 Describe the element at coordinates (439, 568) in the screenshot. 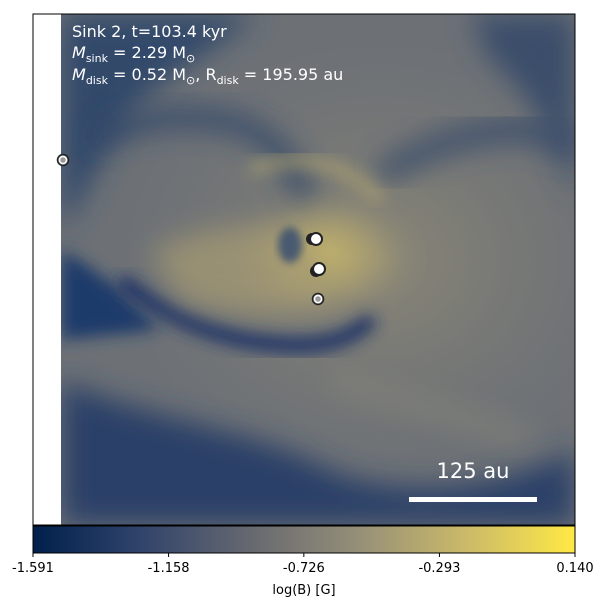

I see `colorbar-tick-label: -0.293` at that location.